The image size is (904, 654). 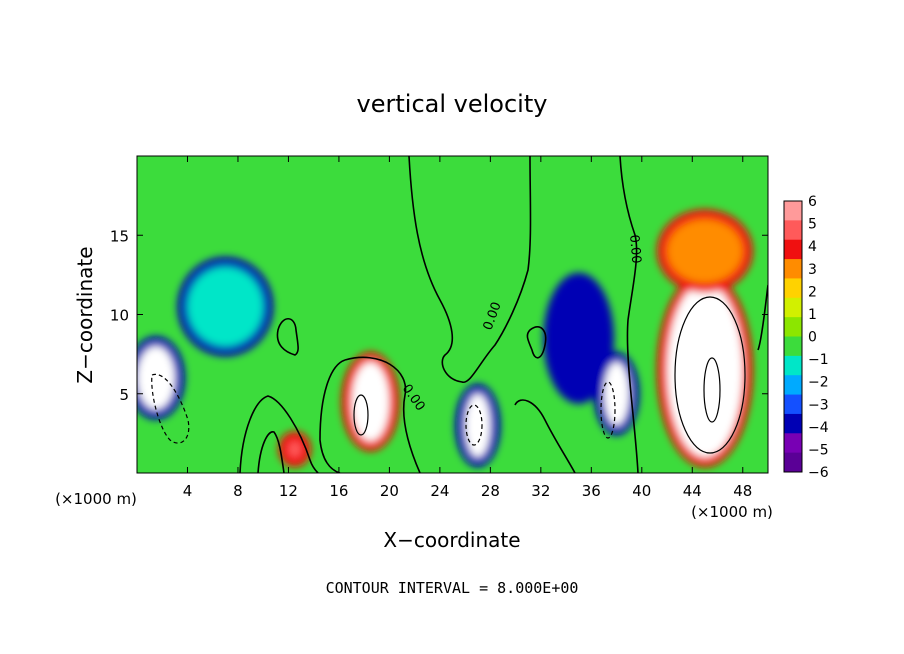 What do you see at coordinates (288, 491) in the screenshot?
I see `x-tick-label: 12` at bounding box center [288, 491].